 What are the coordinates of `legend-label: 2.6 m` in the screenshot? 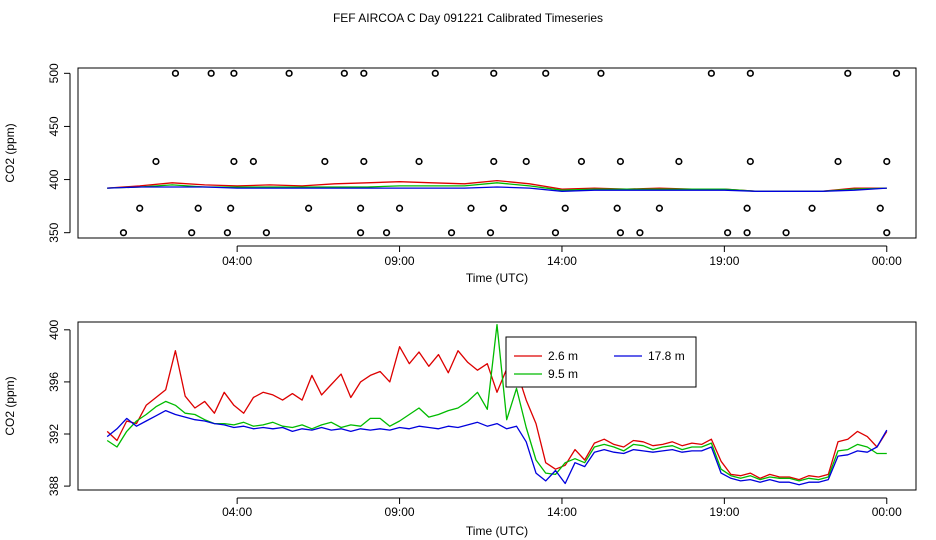 It's located at (563, 356).